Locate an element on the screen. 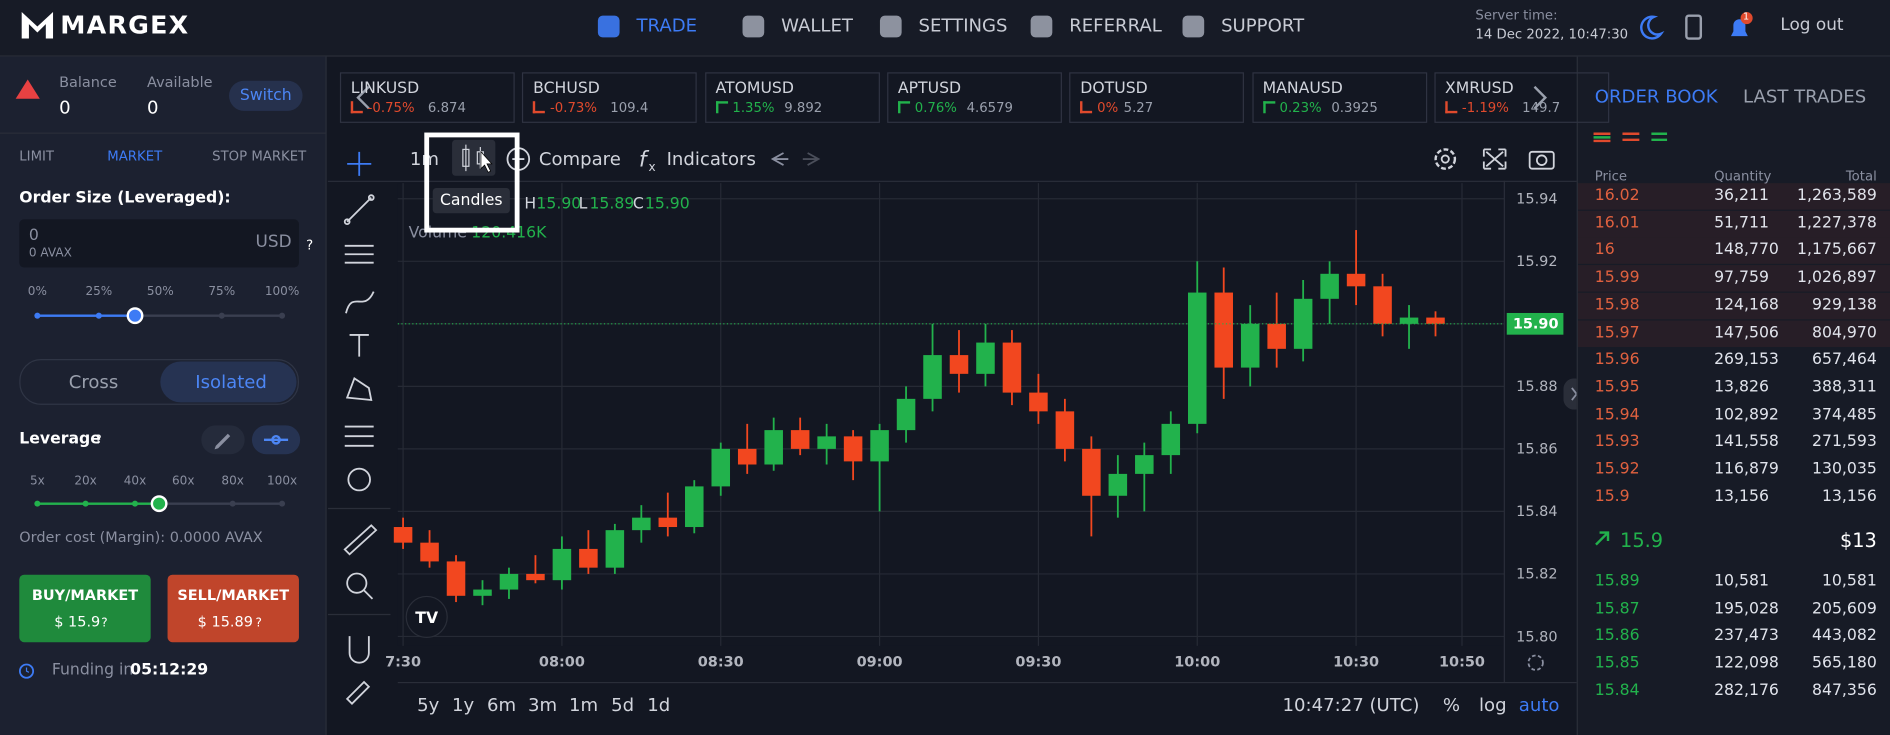 The width and height of the screenshot is (1890, 735). book-row: 15.99 97,759 1,026,897 is located at coordinates (1733, 278).